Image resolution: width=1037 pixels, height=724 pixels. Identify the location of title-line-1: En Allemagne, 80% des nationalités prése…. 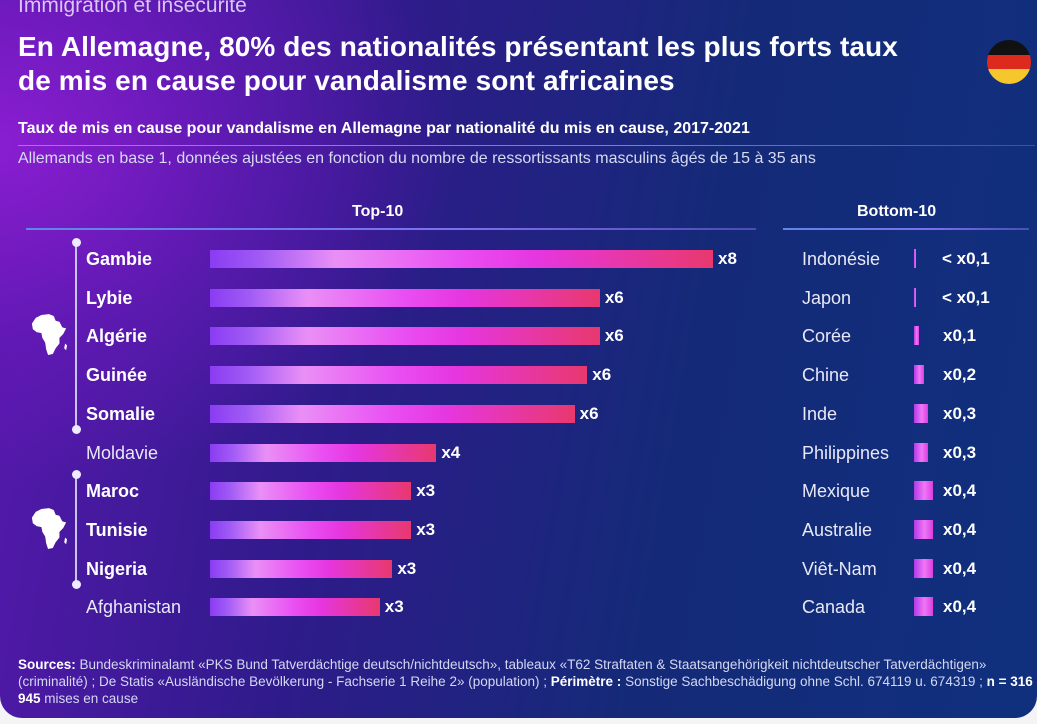
(458, 46).